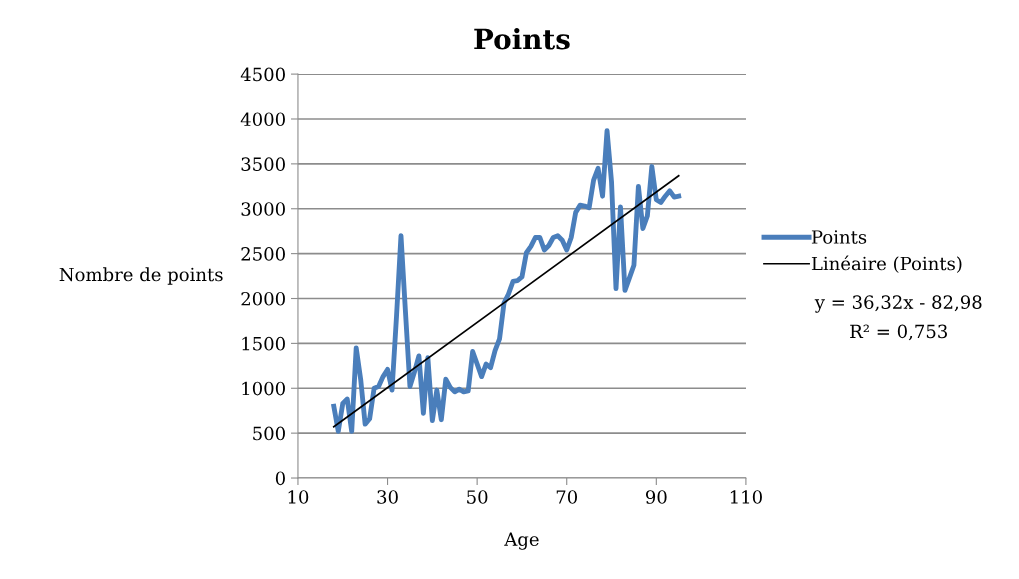  I want to click on y-tick-label: 3500, so click(263, 164).